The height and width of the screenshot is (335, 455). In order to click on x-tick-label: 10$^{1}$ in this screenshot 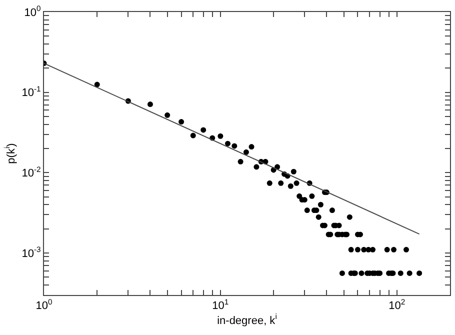, I will do `click(220, 305)`.